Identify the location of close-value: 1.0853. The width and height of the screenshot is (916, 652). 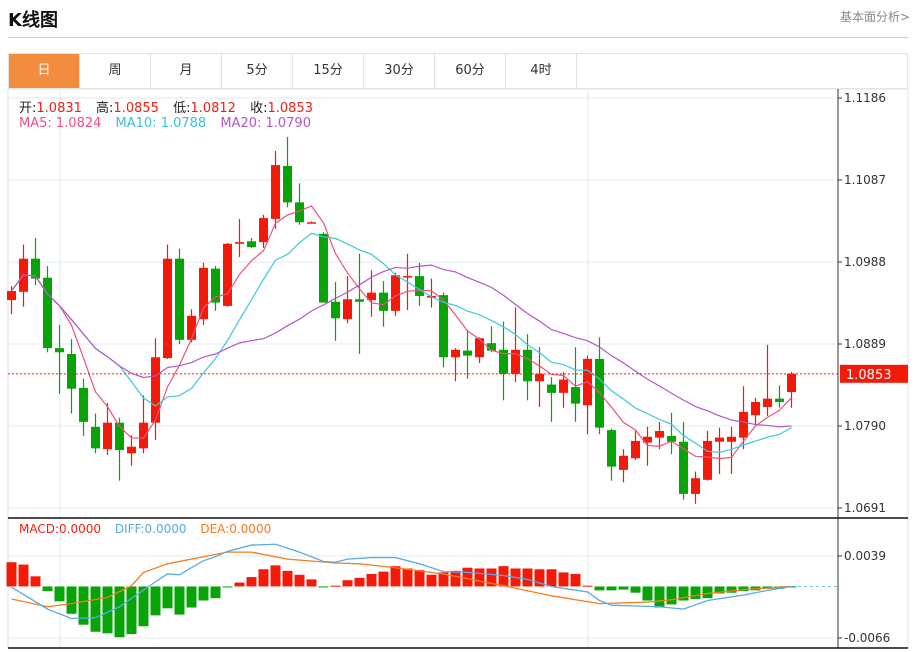
(290, 108).